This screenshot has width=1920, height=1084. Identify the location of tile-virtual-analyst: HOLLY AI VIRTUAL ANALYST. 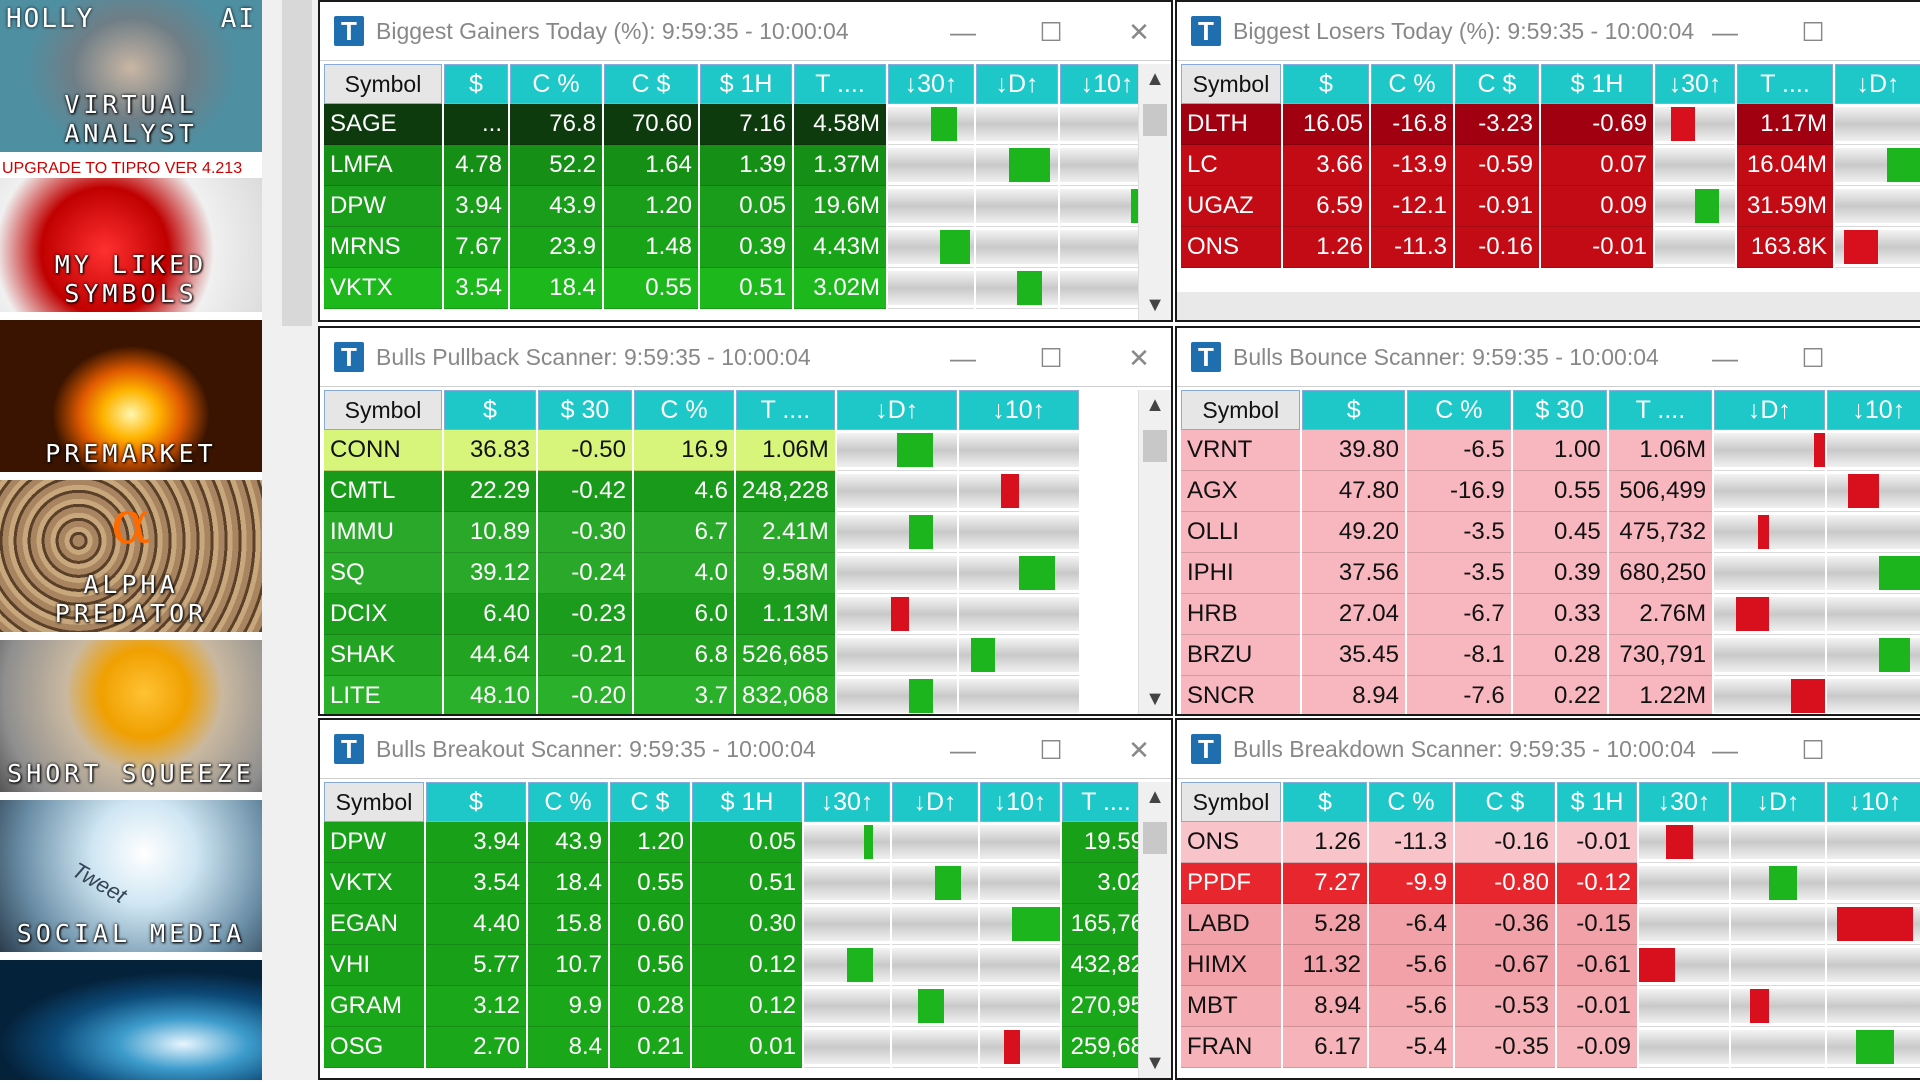
(131, 78).